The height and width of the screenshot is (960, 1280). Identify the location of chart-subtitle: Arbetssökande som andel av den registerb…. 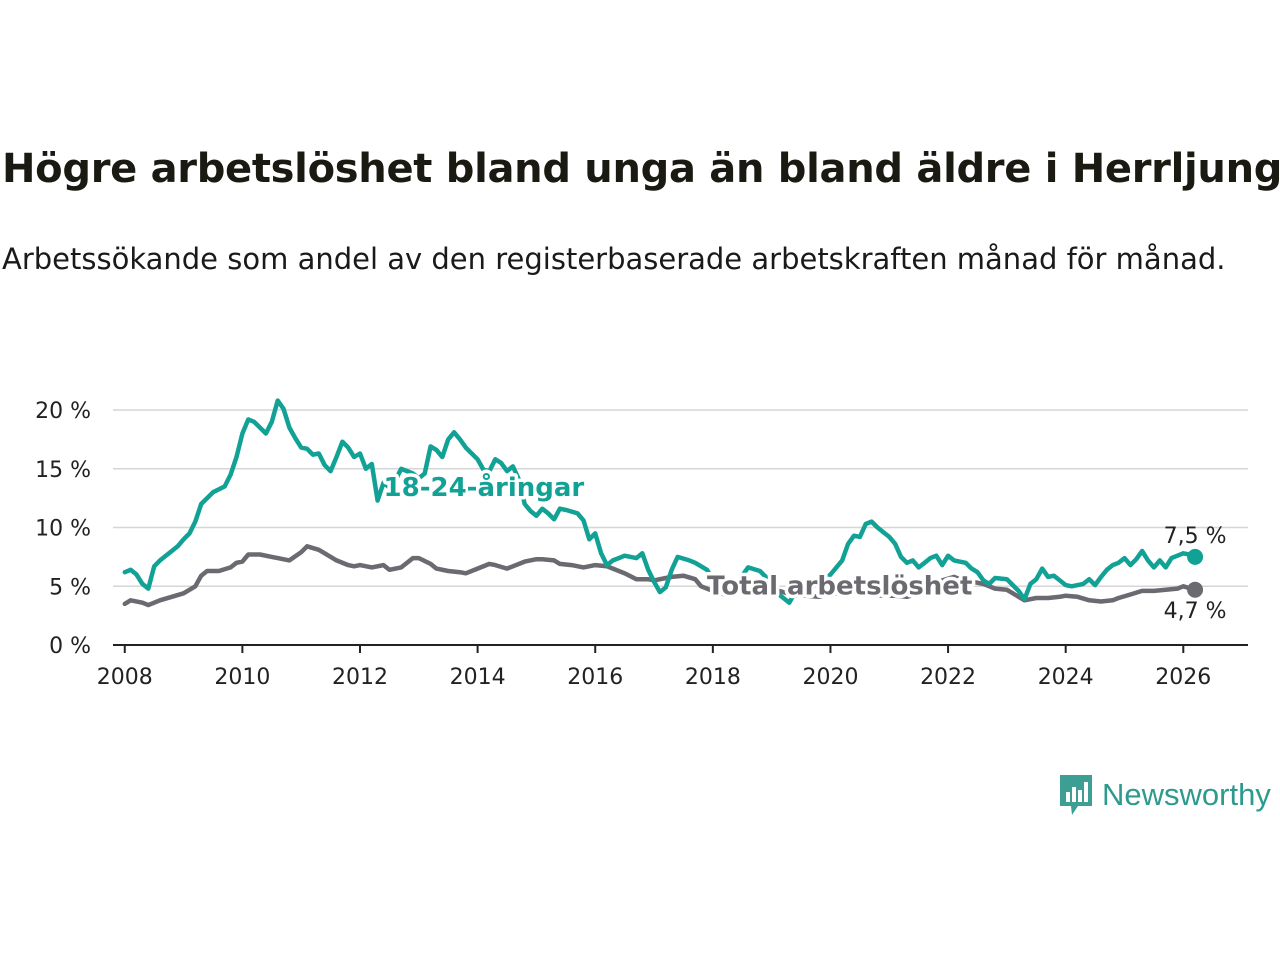
(614, 259).